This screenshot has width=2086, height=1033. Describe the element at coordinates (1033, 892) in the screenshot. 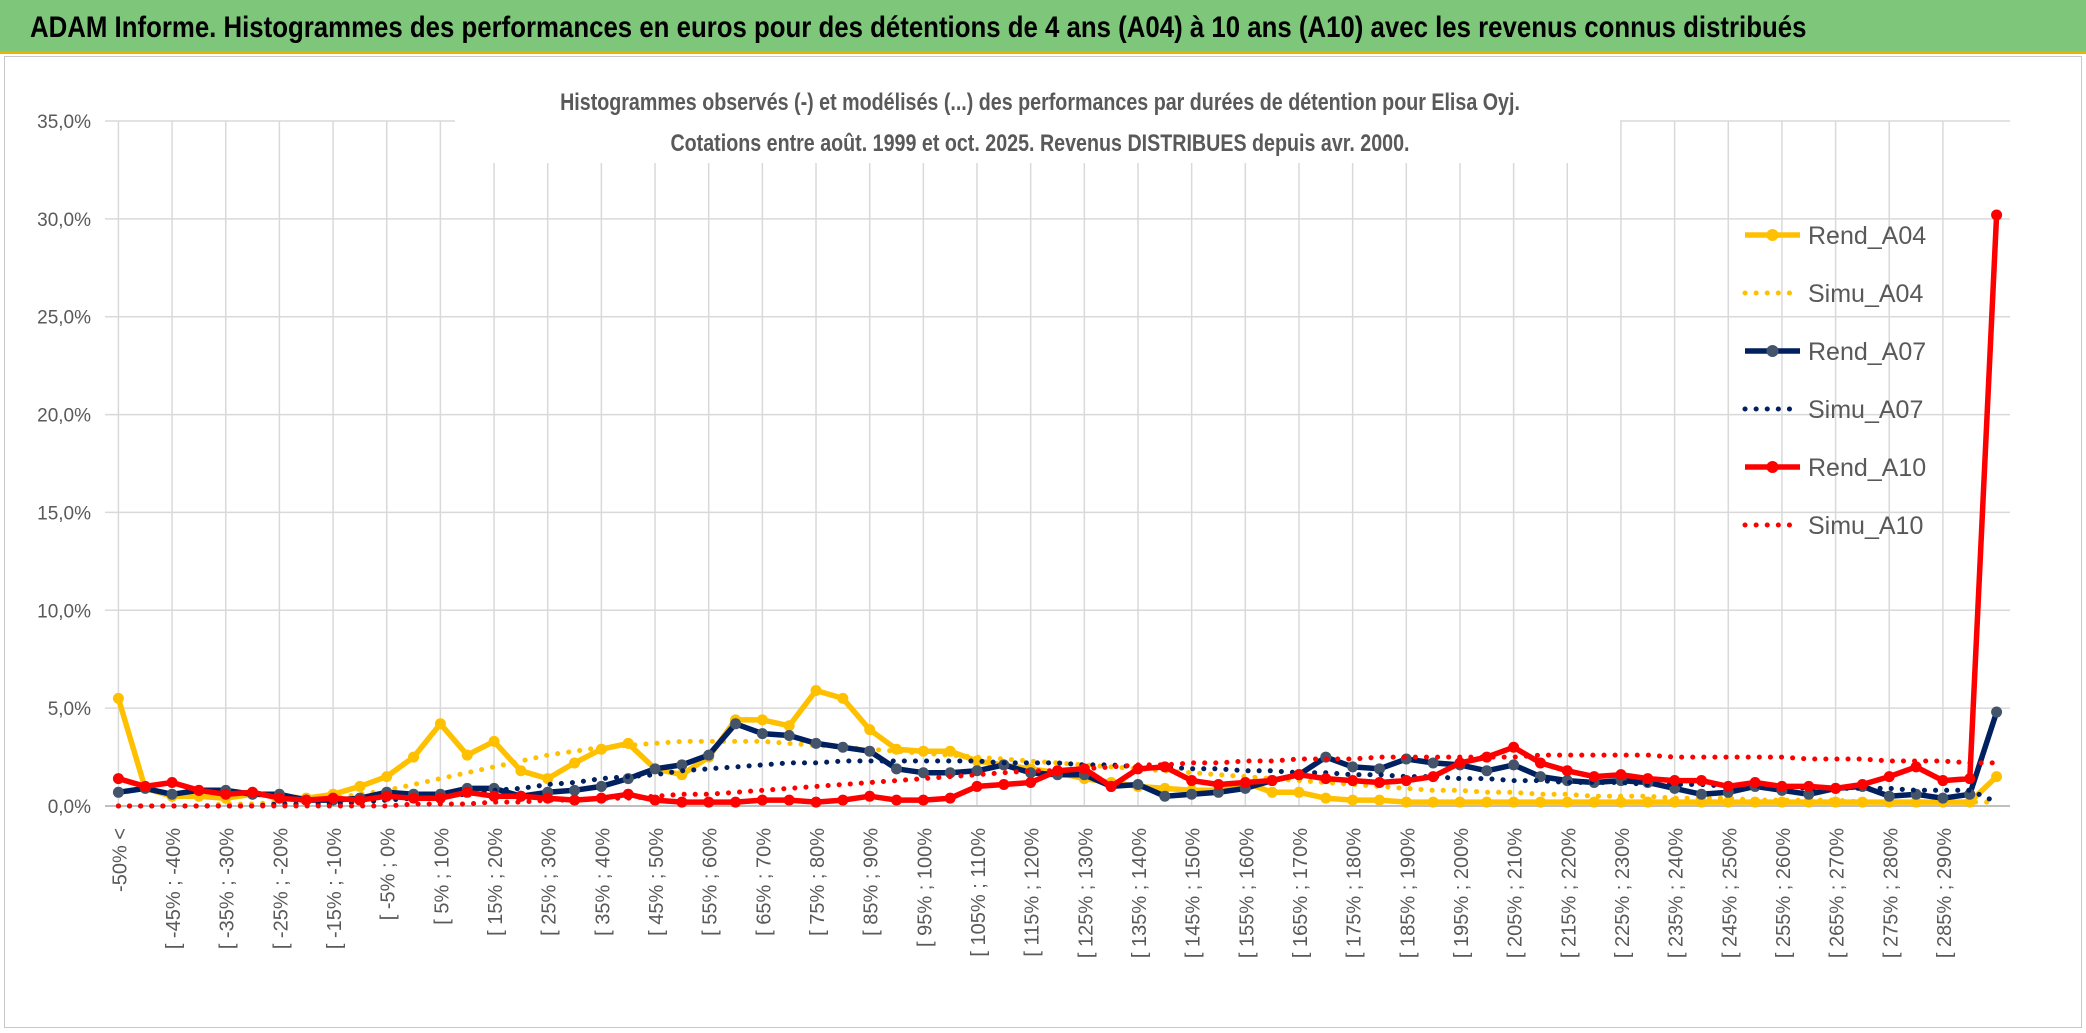

I see `x-tick-label: [ 115% ; 120%` at that location.